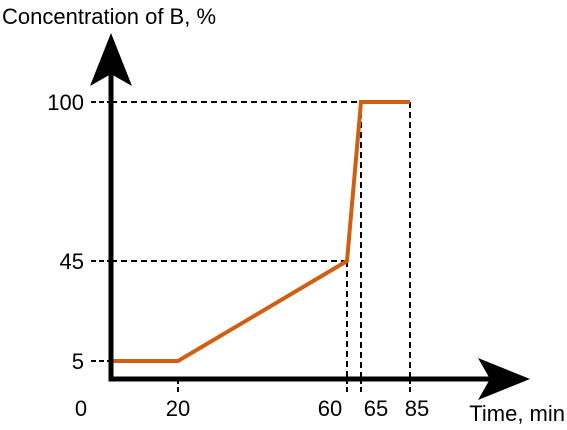 The height and width of the screenshot is (430, 567). What do you see at coordinates (72, 261) in the screenshot?
I see `y-tick-label-45: 45` at bounding box center [72, 261].